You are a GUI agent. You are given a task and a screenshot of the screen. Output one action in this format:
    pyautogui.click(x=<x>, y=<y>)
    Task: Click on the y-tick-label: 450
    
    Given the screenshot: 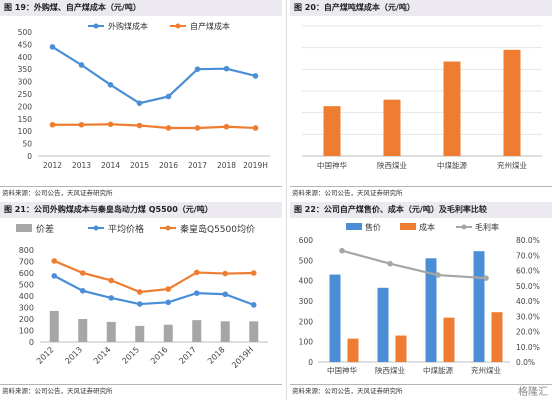 What is the action you would take?
    pyautogui.click(x=25, y=44)
    